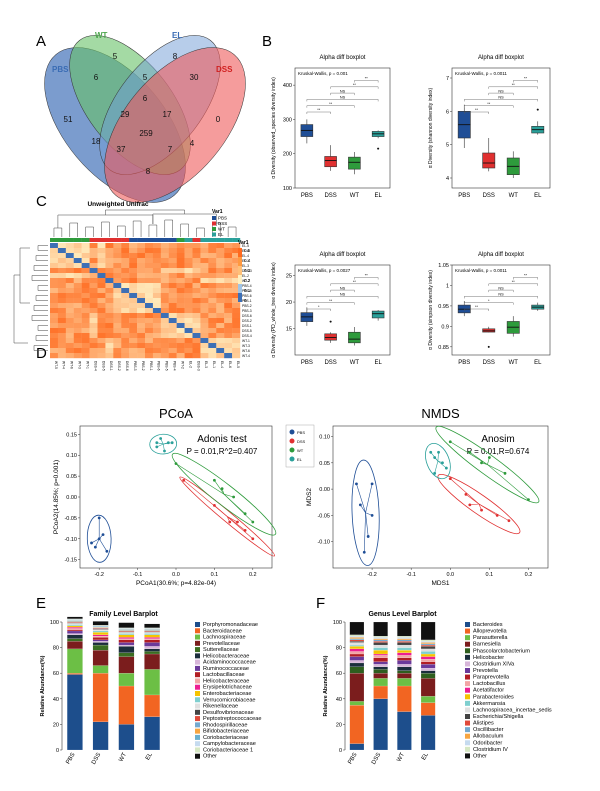 This screenshot has height=791, width=600. I want to click on col-label: WT-2, so click(182, 365).